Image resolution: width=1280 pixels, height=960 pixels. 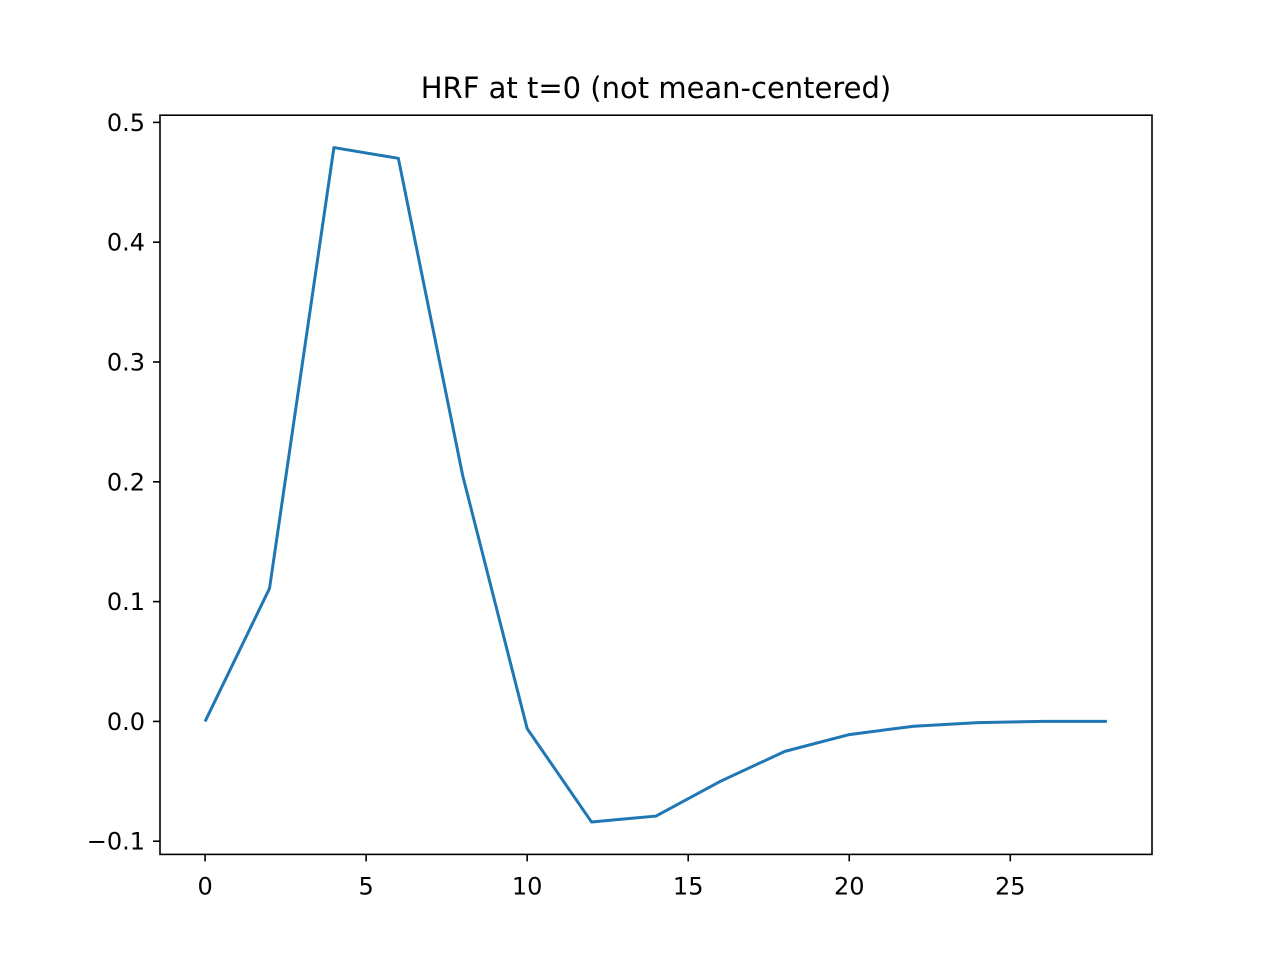 I want to click on y-tick-label: 0.3, so click(x=126, y=362).